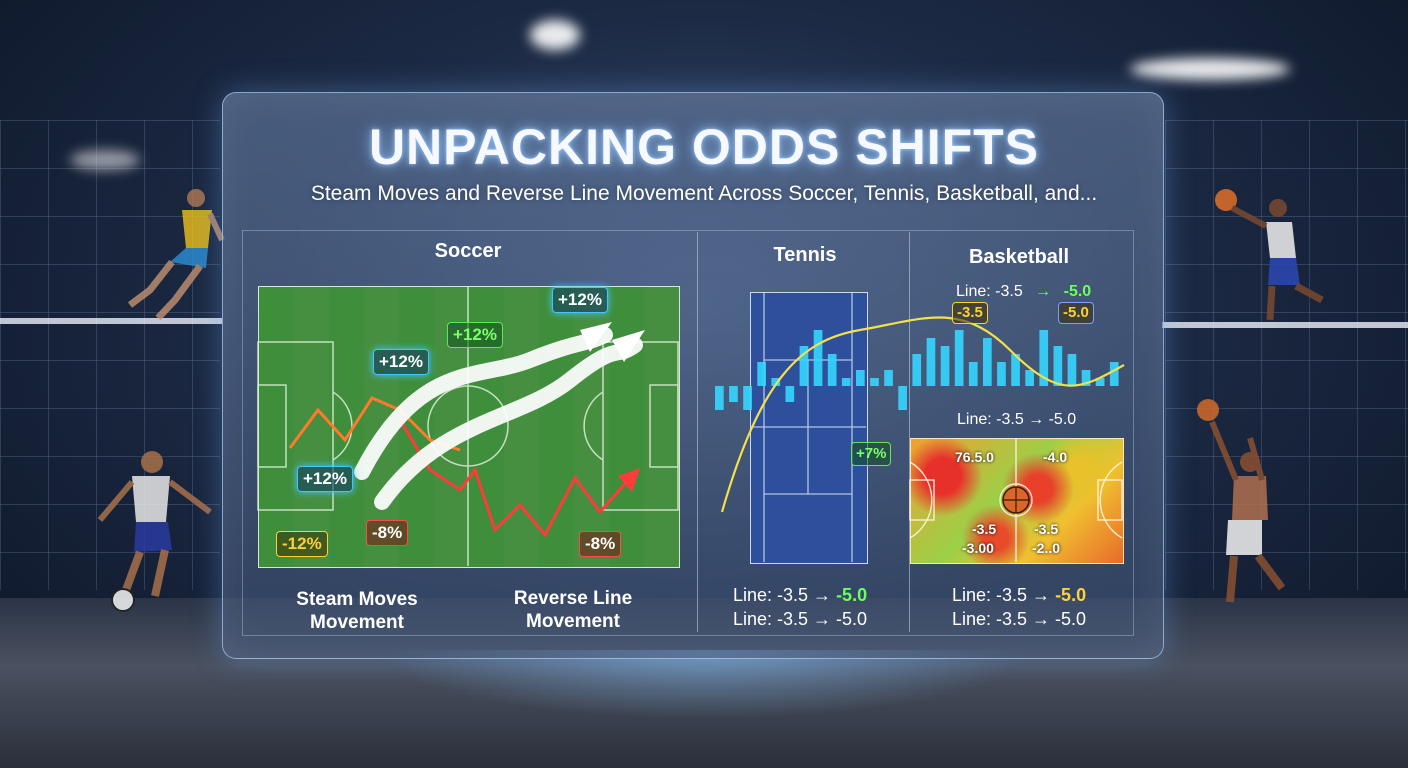 This screenshot has height=768, width=1408. Describe the element at coordinates (401, 362) in the screenshot. I see `soccer-tag-upper-left: +12%` at that location.